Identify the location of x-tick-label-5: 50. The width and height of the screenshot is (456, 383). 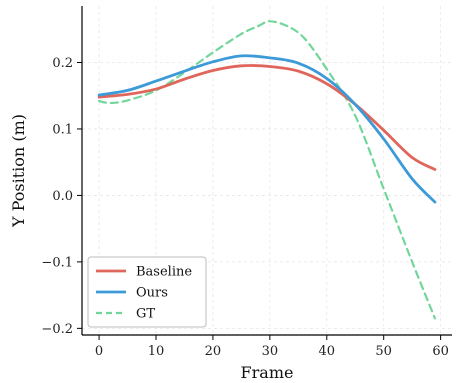
(383, 351).